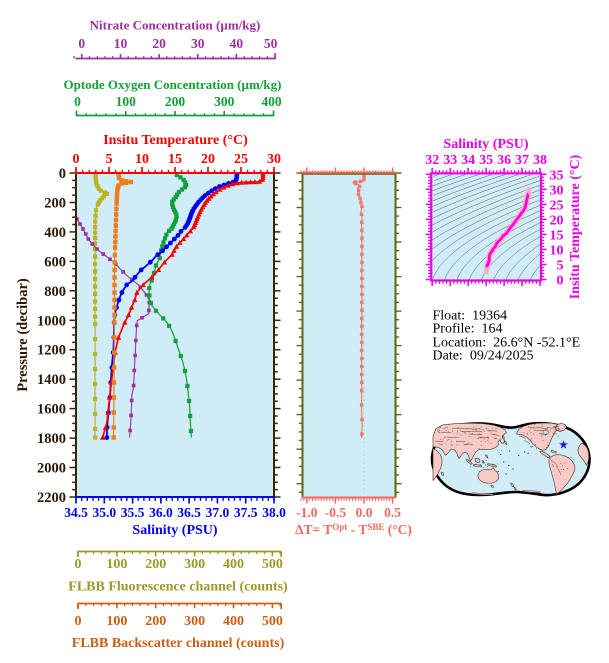  I want to click on svg-text: 2000, so click(51, 469).